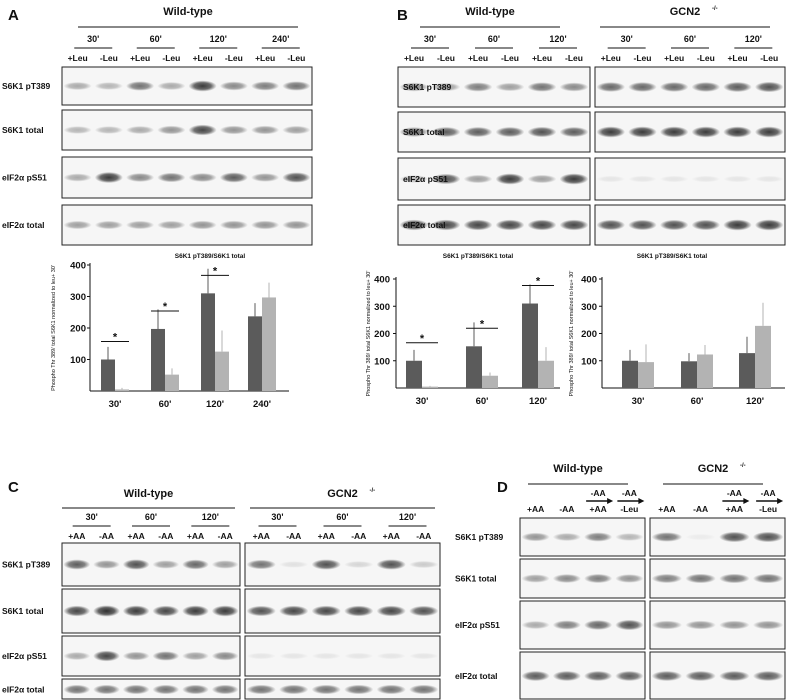  Describe the element at coordinates (382, 334) in the screenshot. I see `y-tick-label: 200` at that location.